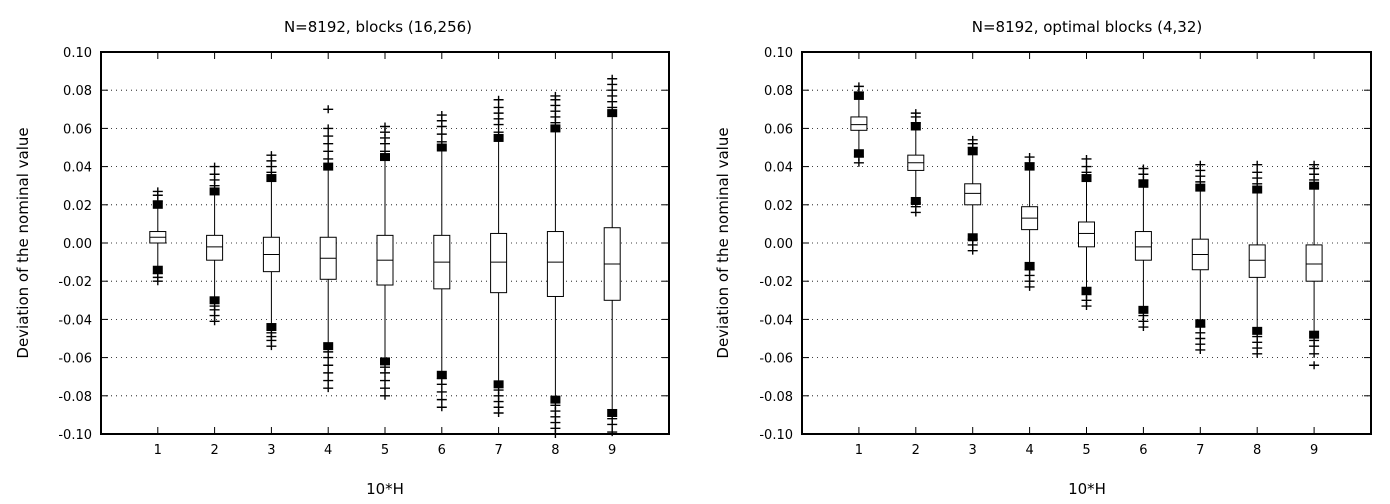  I want to click on chart-left-x-tick-label: 2, so click(214, 450).